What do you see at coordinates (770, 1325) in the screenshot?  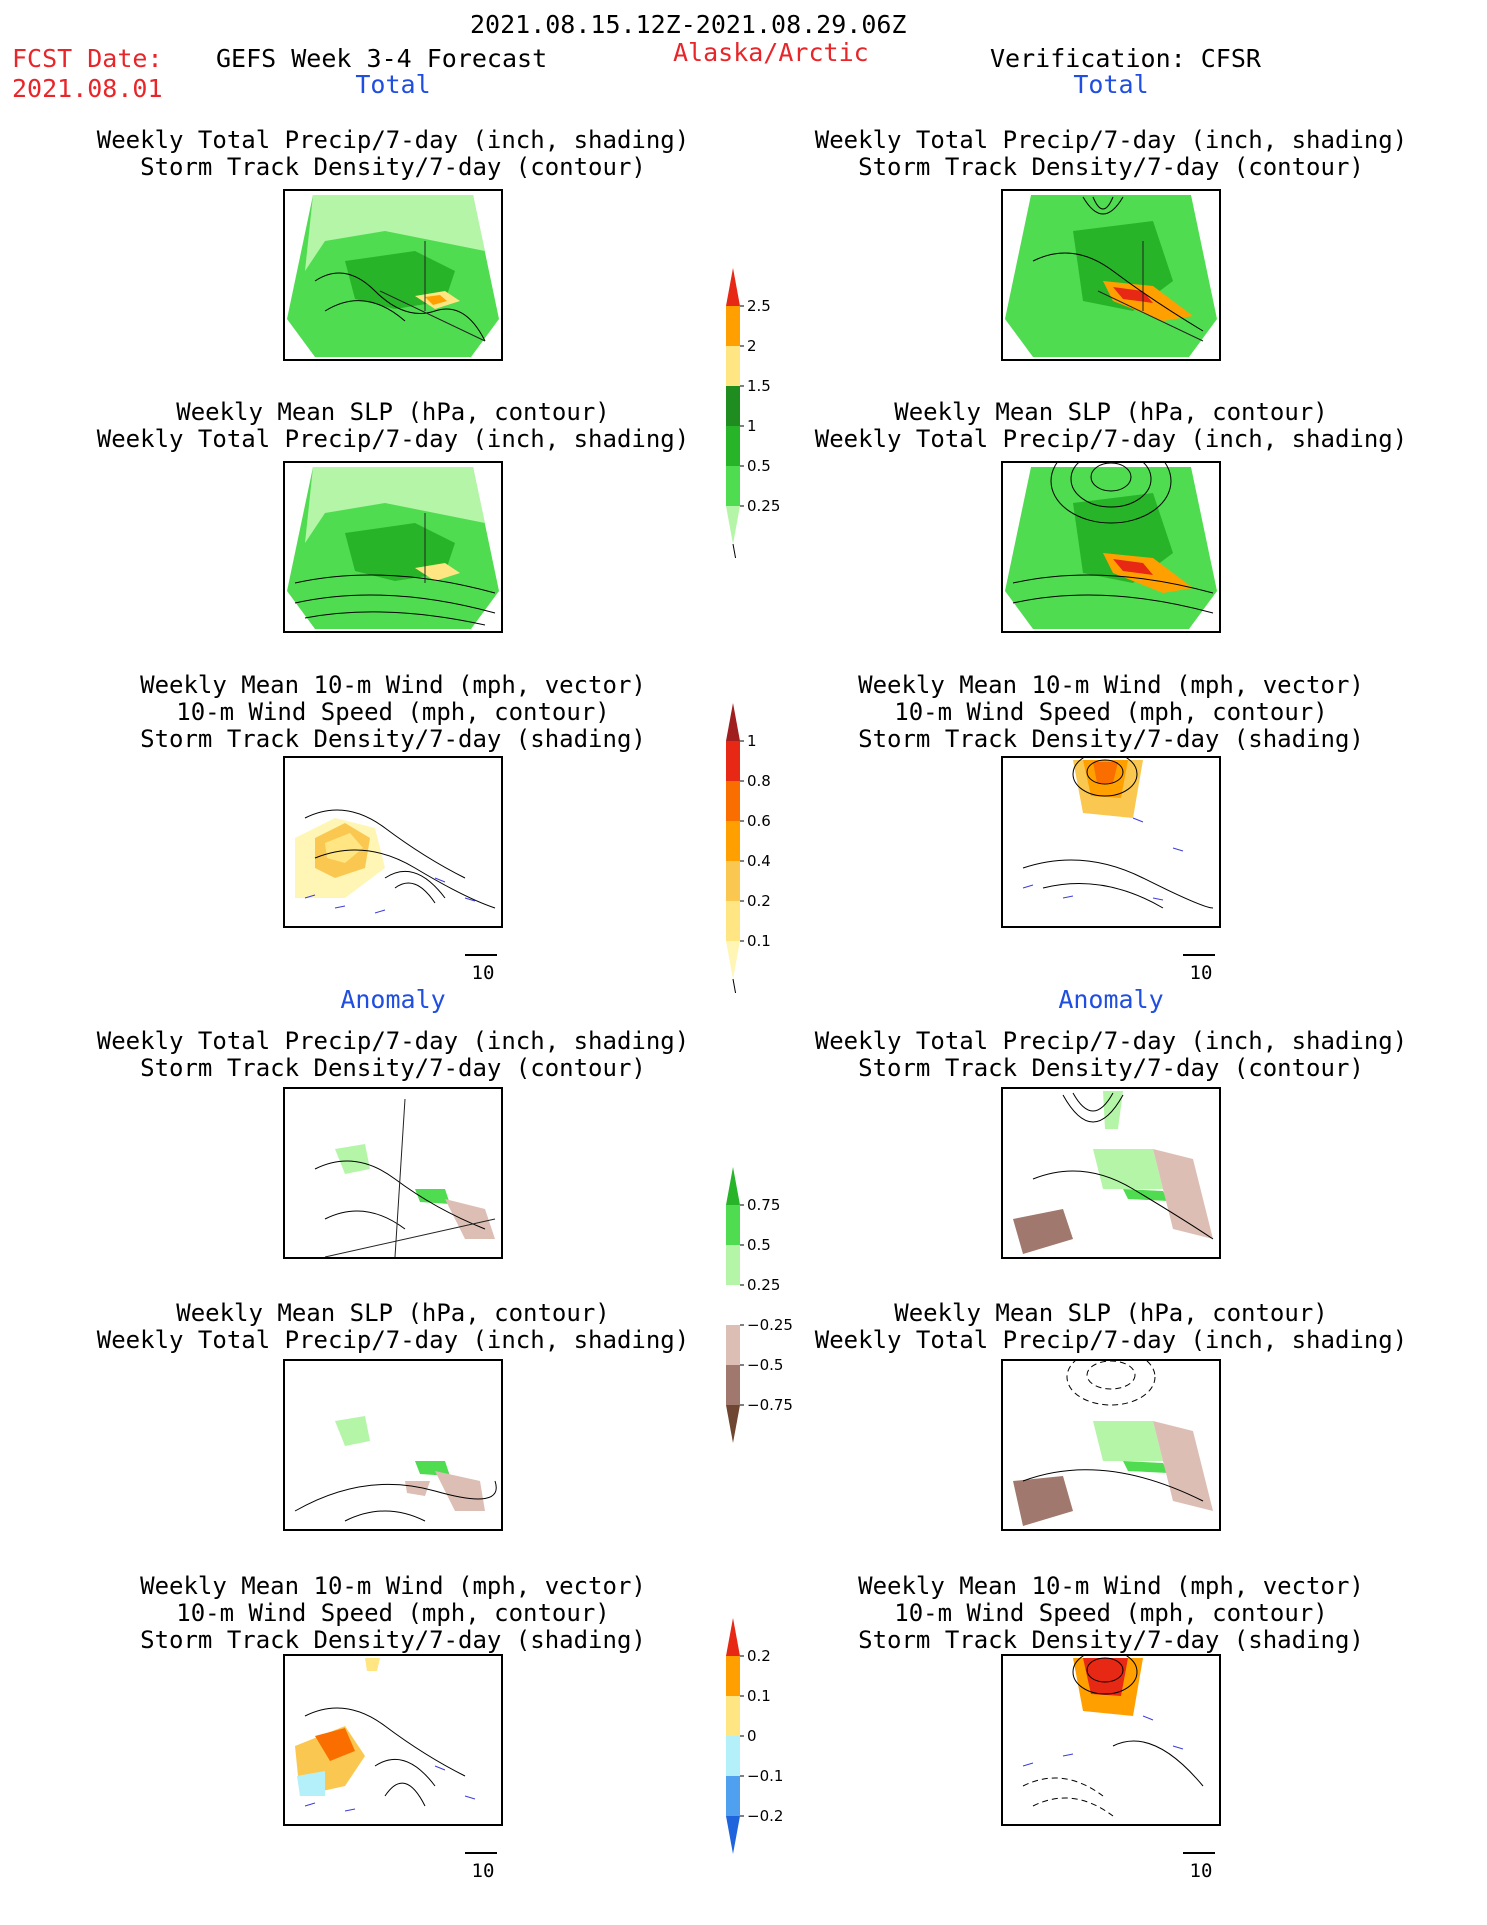 I see `colorbar-tick-label: −0.25` at bounding box center [770, 1325].